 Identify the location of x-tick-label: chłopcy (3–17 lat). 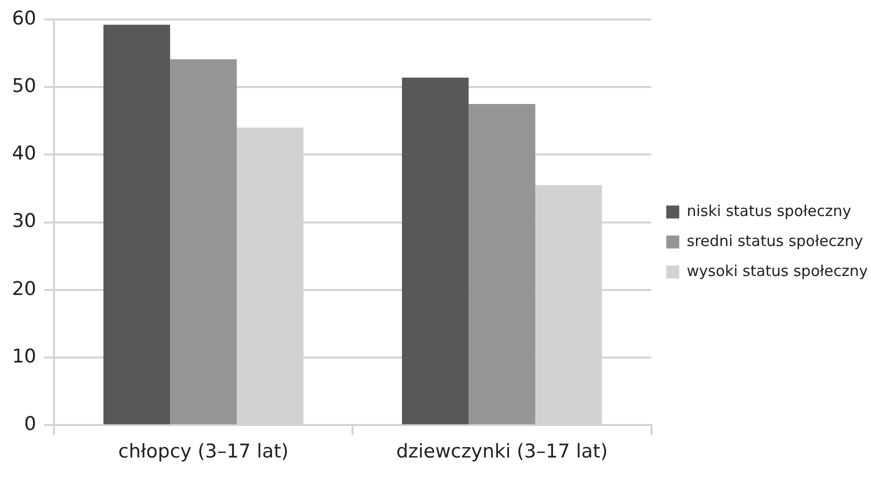
(203, 451).